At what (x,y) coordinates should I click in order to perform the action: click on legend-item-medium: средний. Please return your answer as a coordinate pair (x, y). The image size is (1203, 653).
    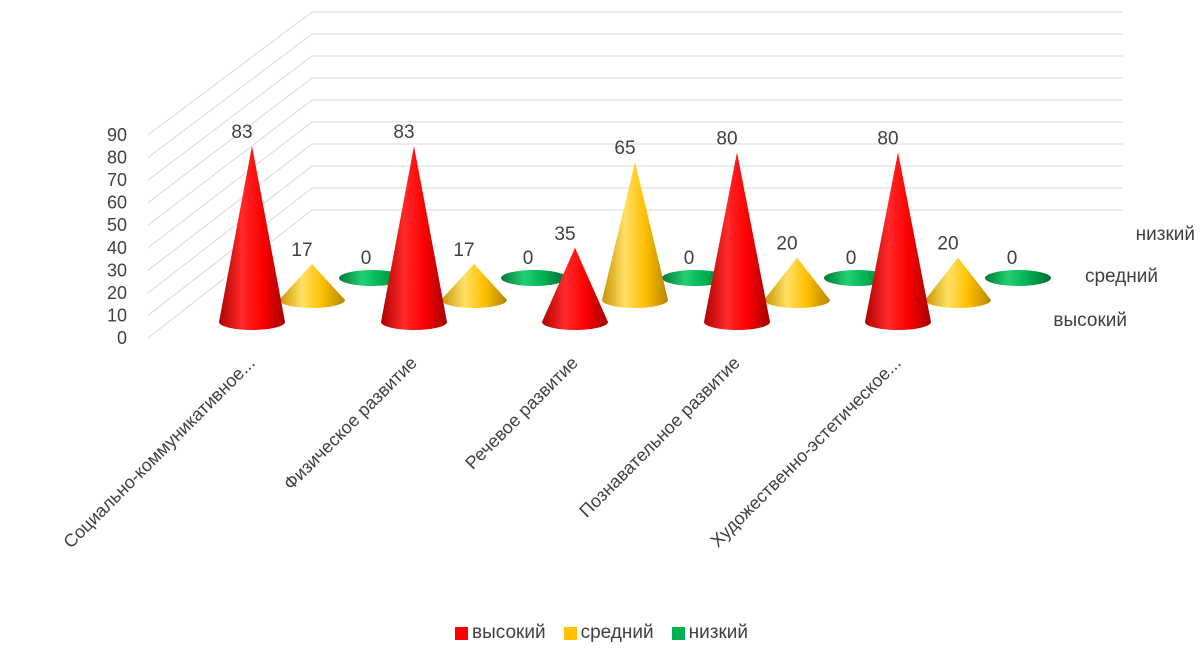
    Looking at the image, I should click on (608, 633).